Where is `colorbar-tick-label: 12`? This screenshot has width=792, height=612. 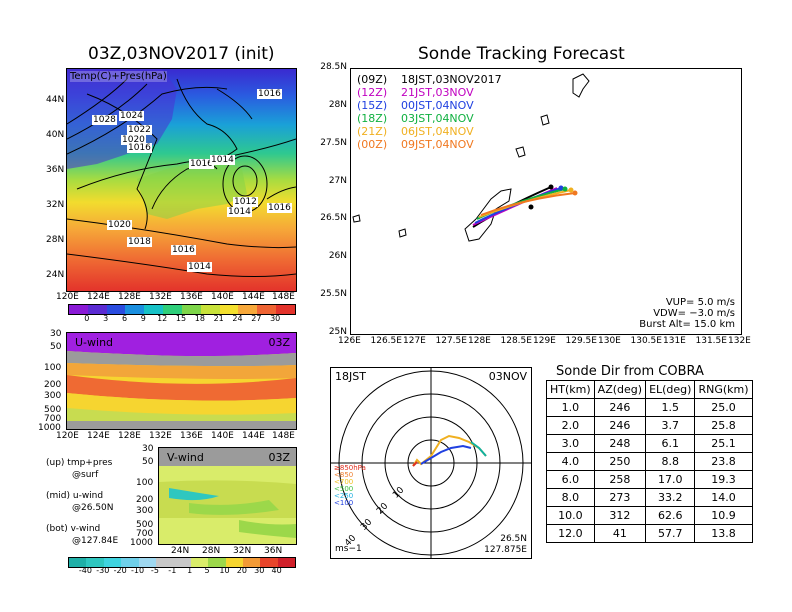 colorbar-tick-label: 12 is located at coordinates (162, 318).